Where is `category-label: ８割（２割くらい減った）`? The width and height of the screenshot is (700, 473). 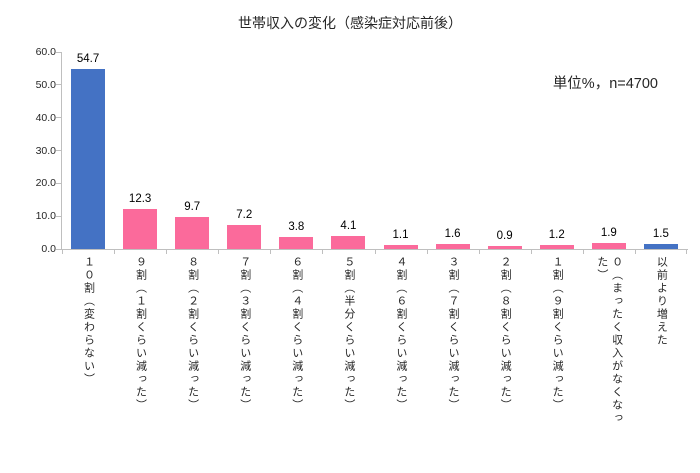 category-label: ８割（２割くらい減った） is located at coordinates (192, 334).